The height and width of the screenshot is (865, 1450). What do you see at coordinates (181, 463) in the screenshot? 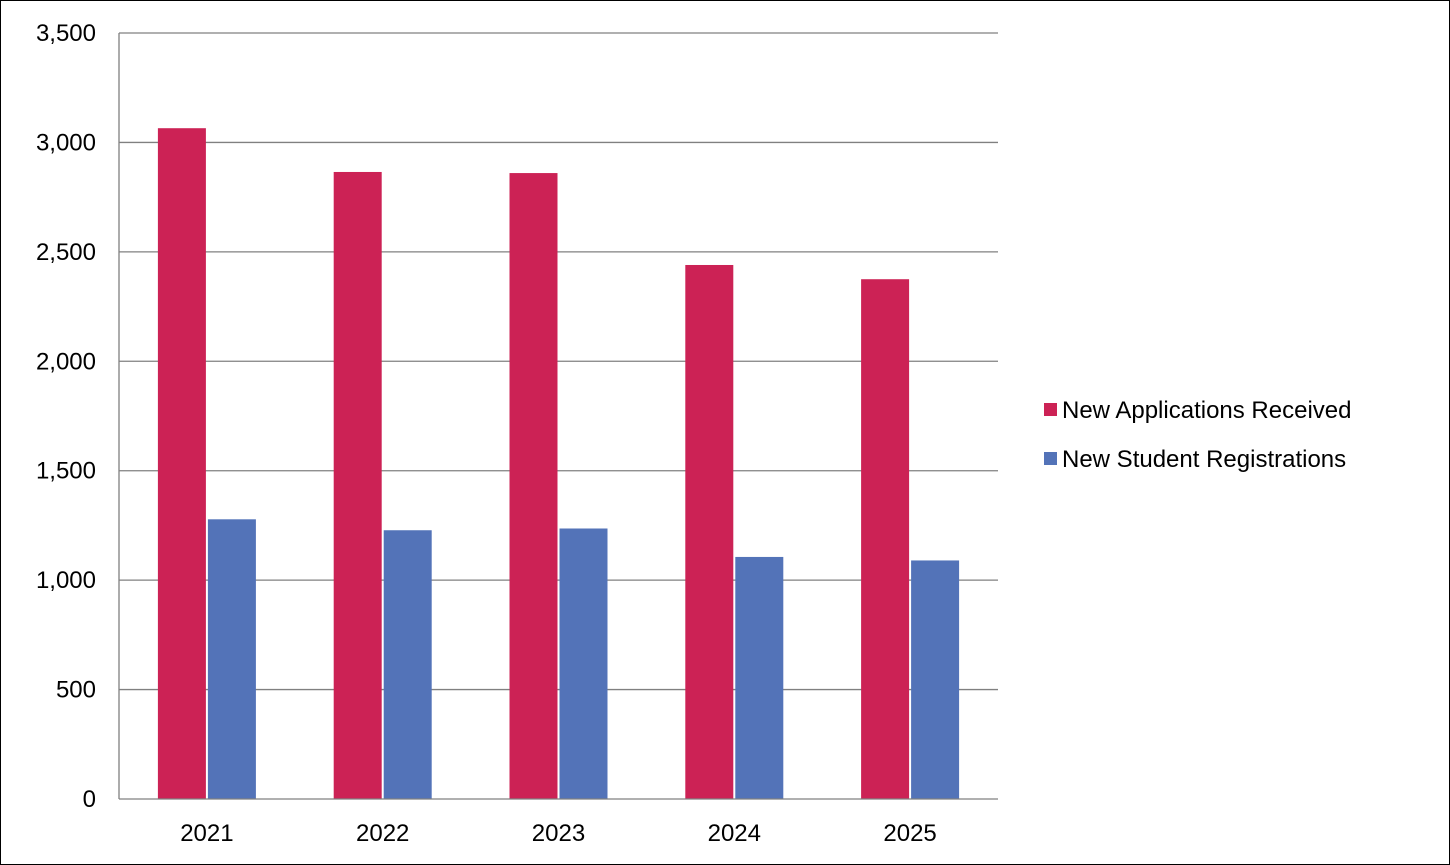
I see `bar-applications-2021` at bounding box center [181, 463].